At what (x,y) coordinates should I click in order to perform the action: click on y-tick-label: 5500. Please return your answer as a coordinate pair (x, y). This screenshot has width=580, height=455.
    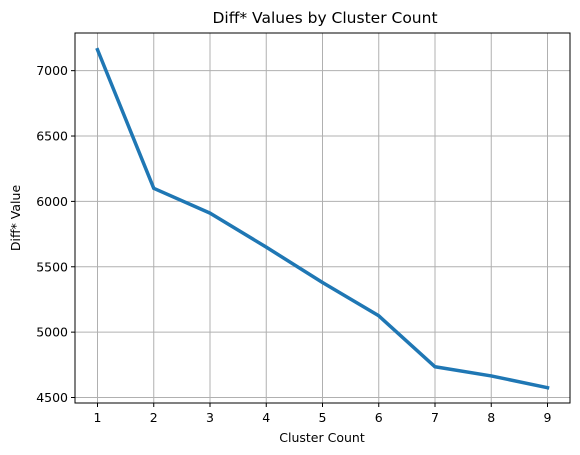
    Looking at the image, I should click on (52, 266).